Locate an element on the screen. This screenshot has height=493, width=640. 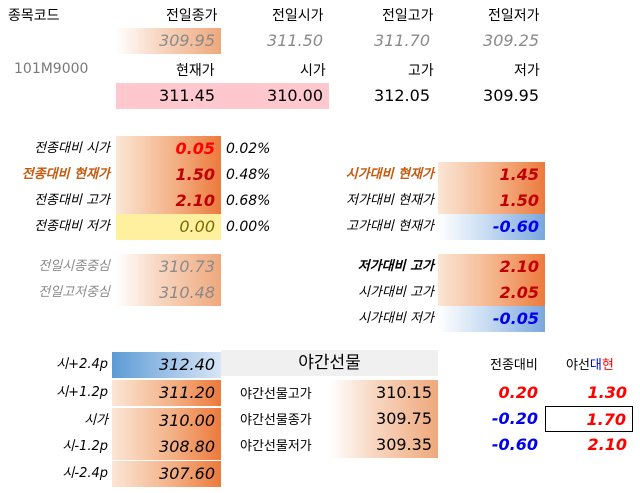
vs-close-high-label: 전종대비 고가 is located at coordinates (72, 200).